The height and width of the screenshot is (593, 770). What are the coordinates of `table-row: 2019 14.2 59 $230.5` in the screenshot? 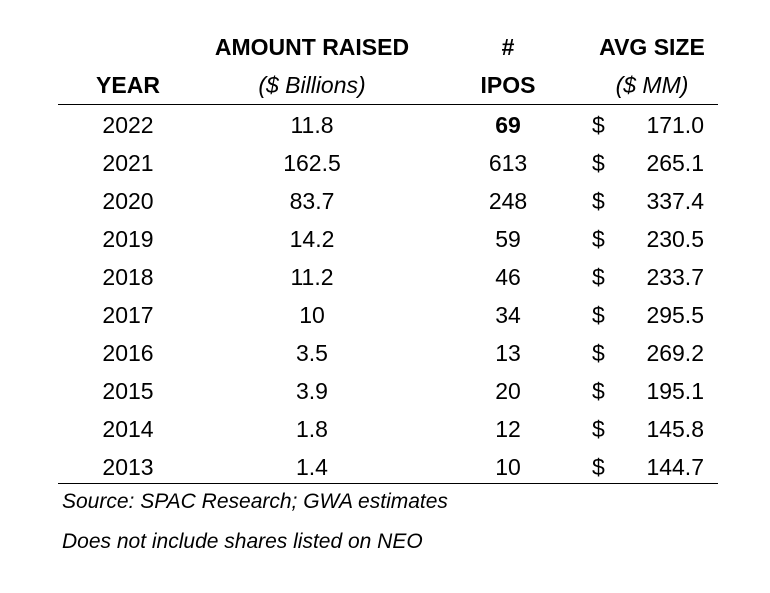 It's located at (385, 239).